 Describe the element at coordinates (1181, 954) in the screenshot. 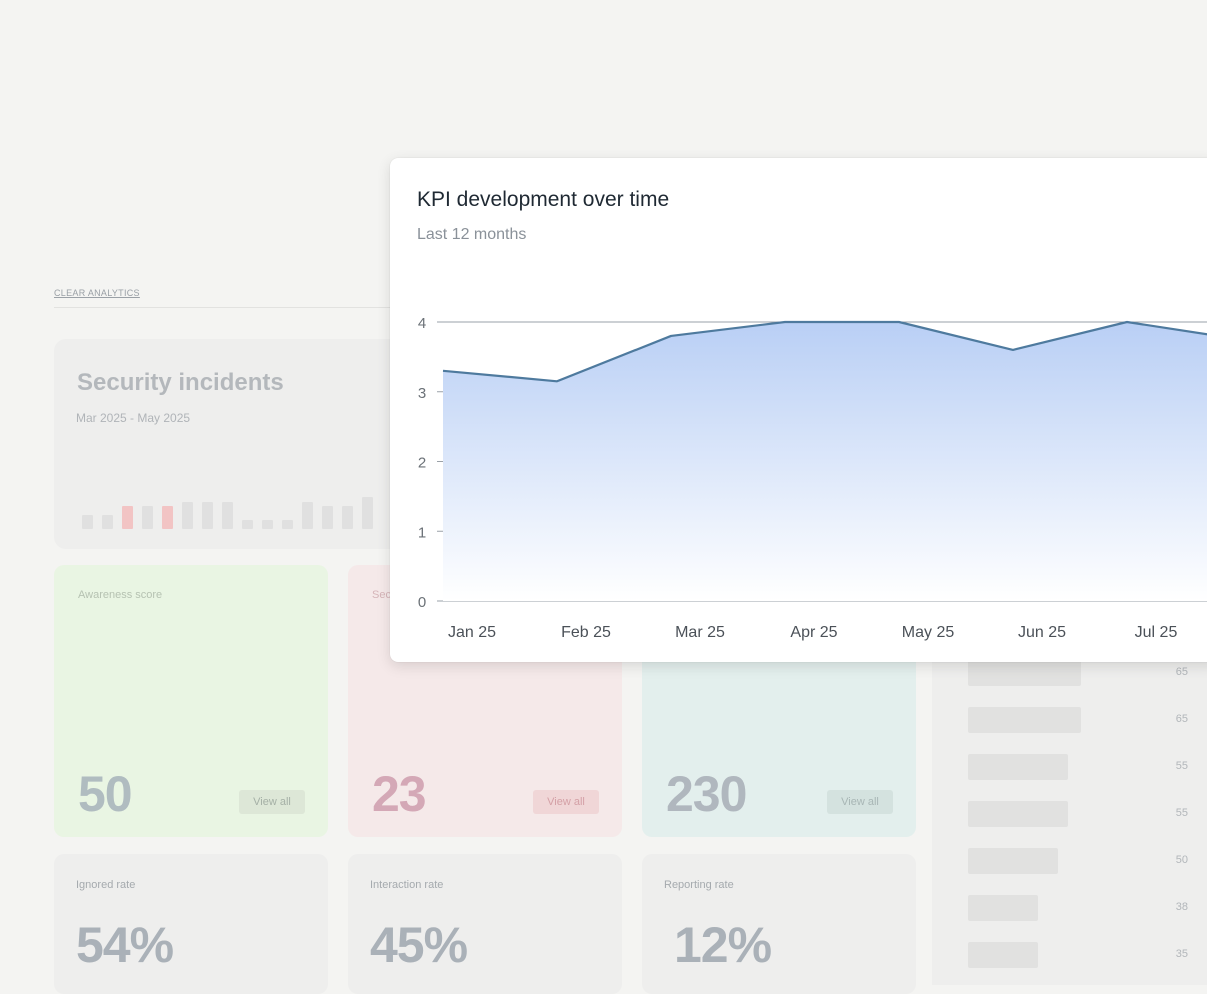

I see `ranking-value: 35` at that location.